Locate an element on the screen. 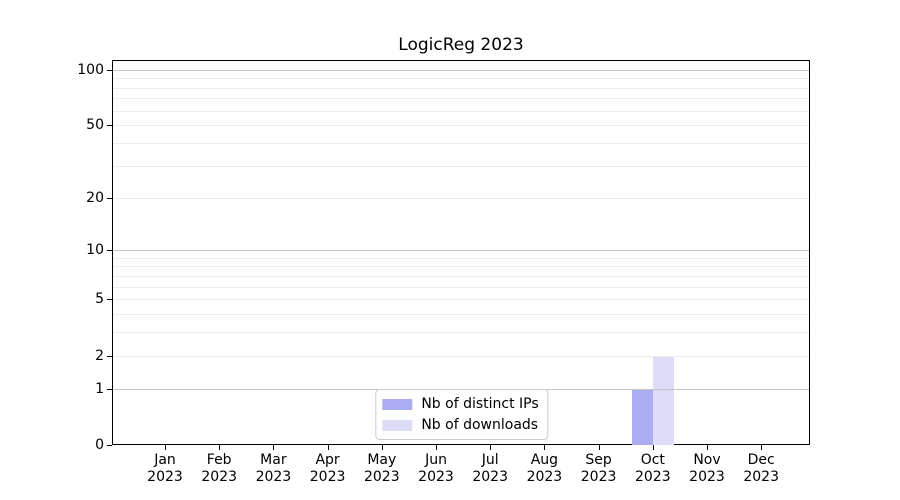 The height and width of the screenshot is (500, 900). bar-downloads is located at coordinates (663, 400).